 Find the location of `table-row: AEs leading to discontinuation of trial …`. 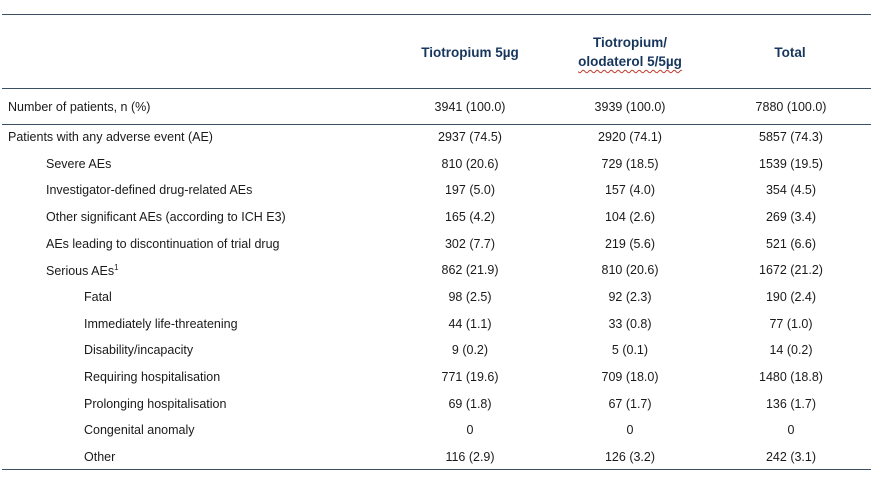

table-row: AEs leading to discontinuation of trial … is located at coordinates (441, 247).